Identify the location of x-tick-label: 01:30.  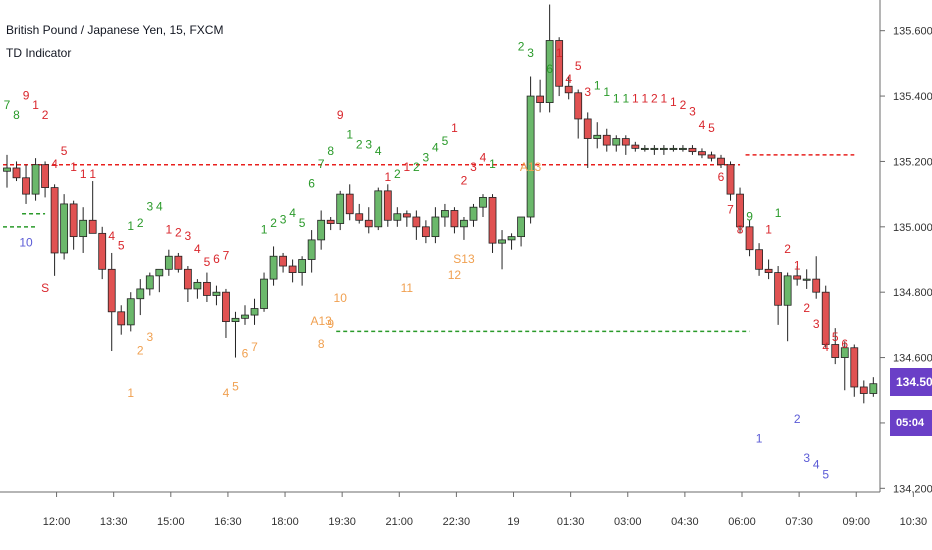
(571, 522).